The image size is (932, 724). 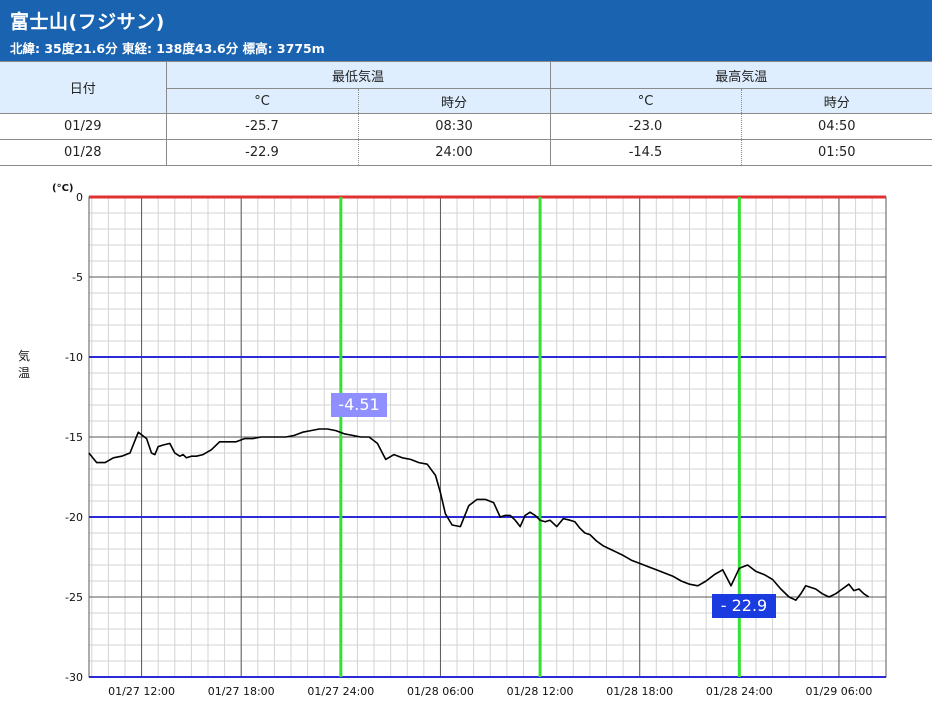 What do you see at coordinates (836, 126) in the screenshot?
I see `row-max-time: 04:50` at bounding box center [836, 126].